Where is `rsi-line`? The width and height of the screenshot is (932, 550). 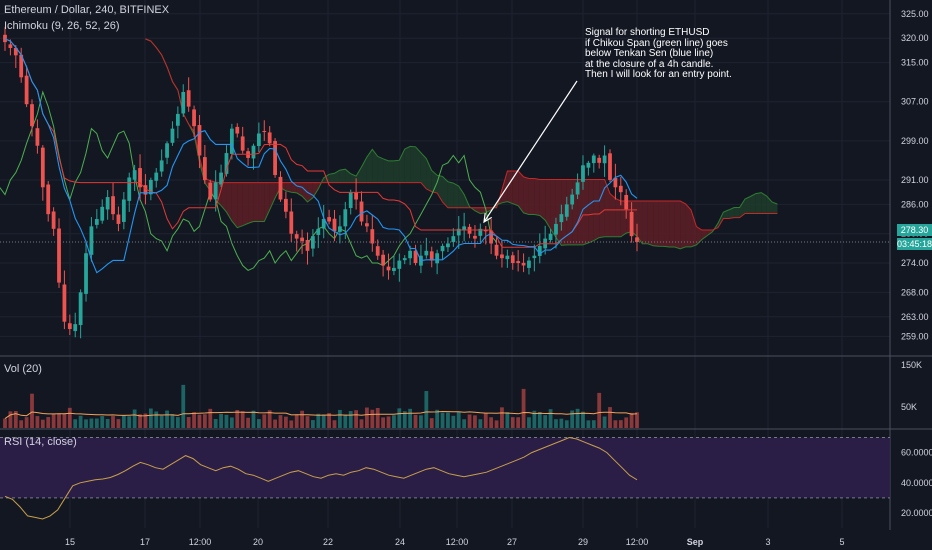 rsi-line is located at coordinates (321, 478).